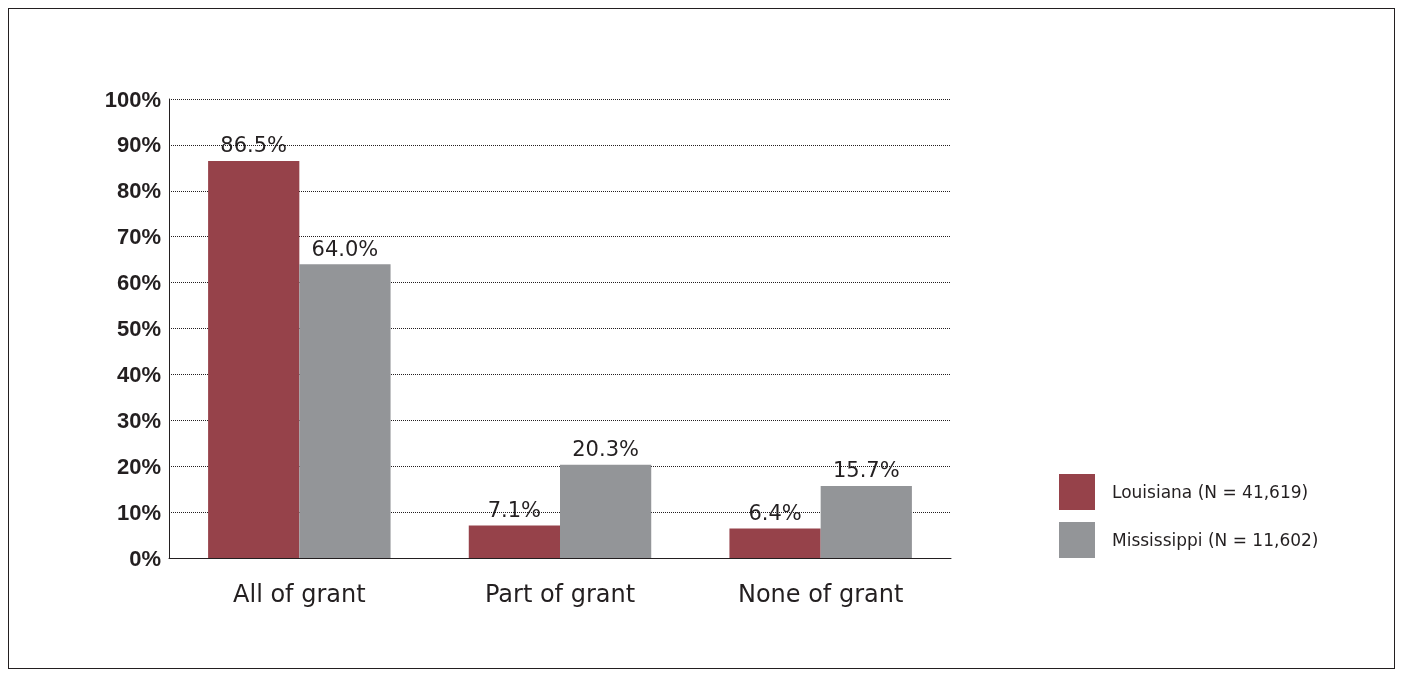  Describe the element at coordinates (299, 594) in the screenshot. I see `x-tick-label: All of grant` at that location.